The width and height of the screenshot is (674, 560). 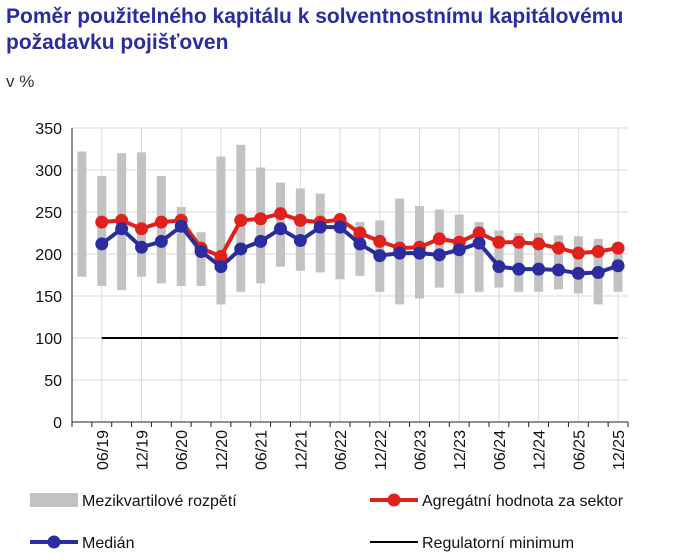 I want to click on y-tick-label: 250, so click(x=48, y=213).